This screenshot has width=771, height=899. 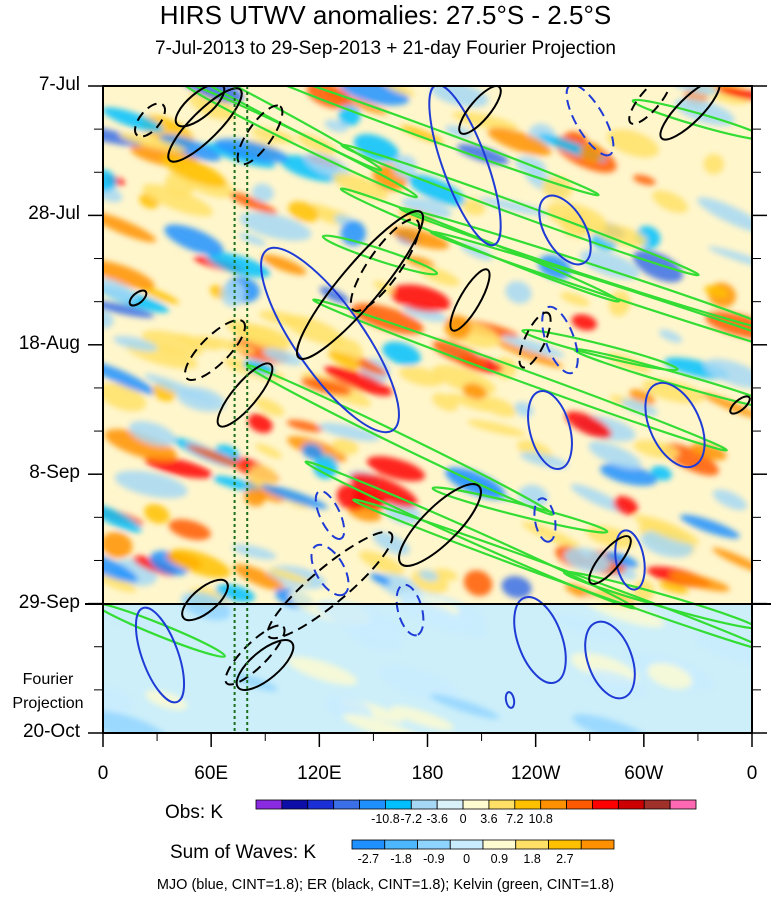 I want to click on x-tick-label: 60E, so click(x=211, y=773).